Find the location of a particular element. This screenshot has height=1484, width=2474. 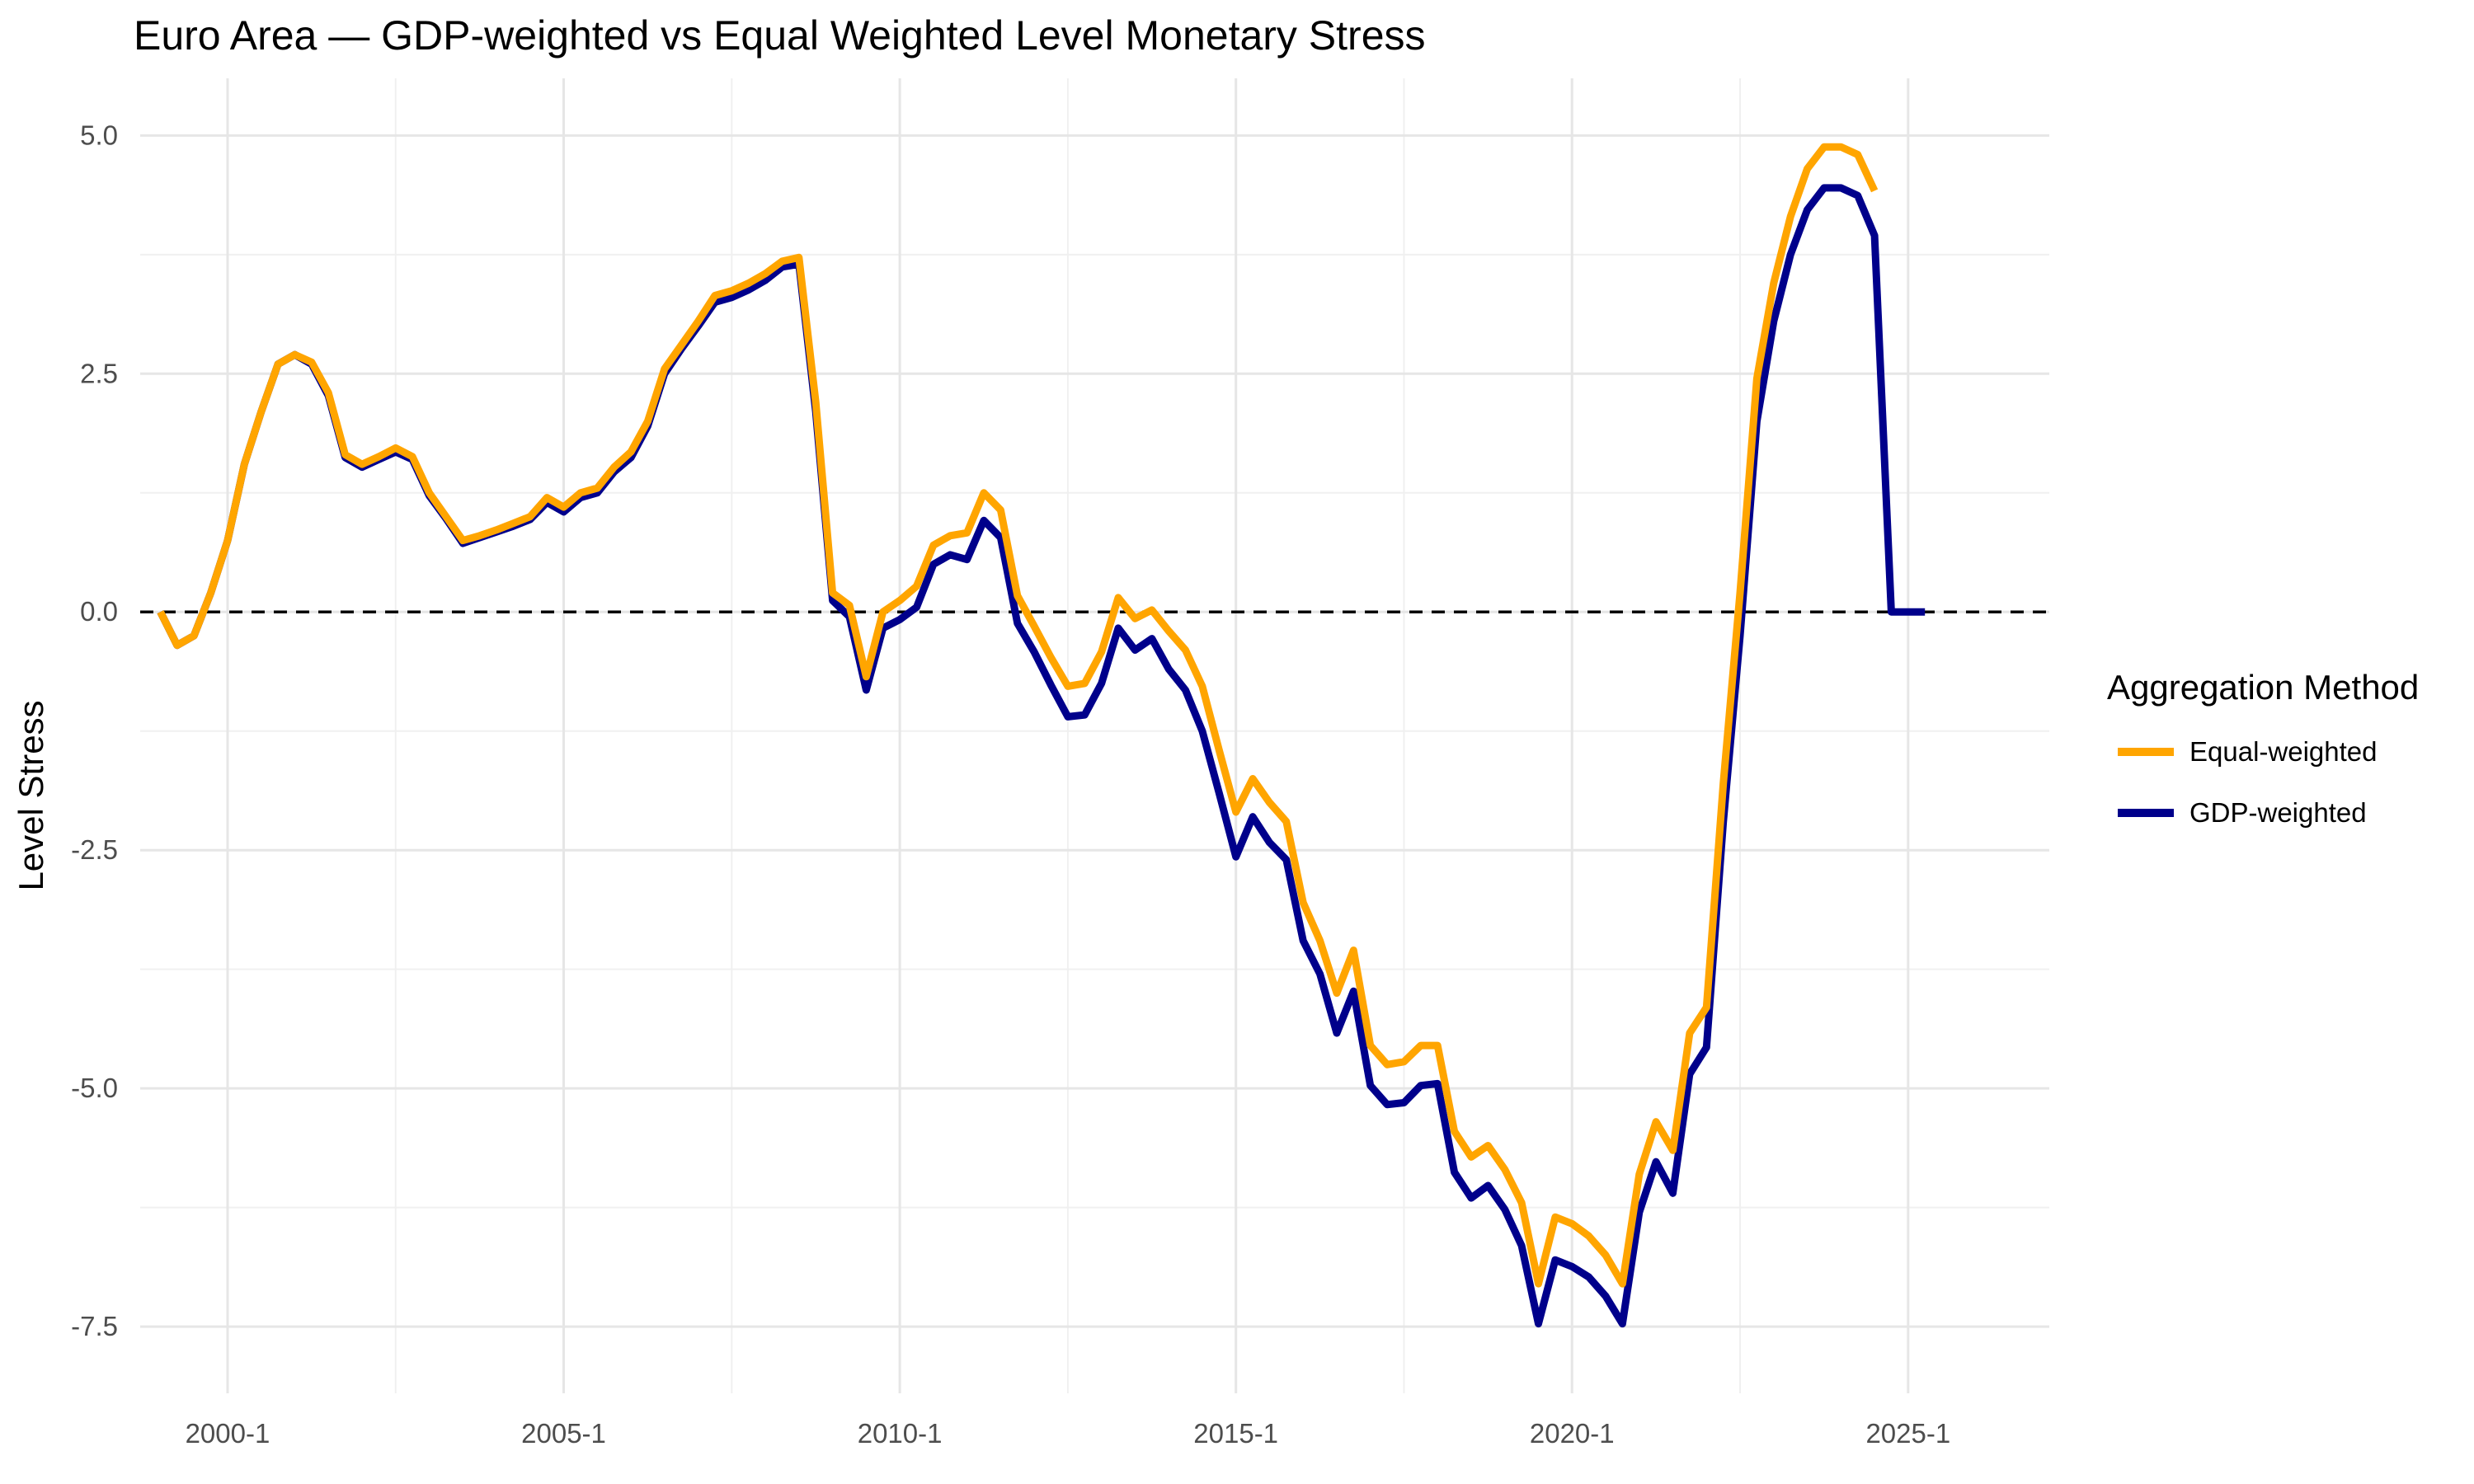

x-tick-label: 2015-1 is located at coordinates (1235, 1433).